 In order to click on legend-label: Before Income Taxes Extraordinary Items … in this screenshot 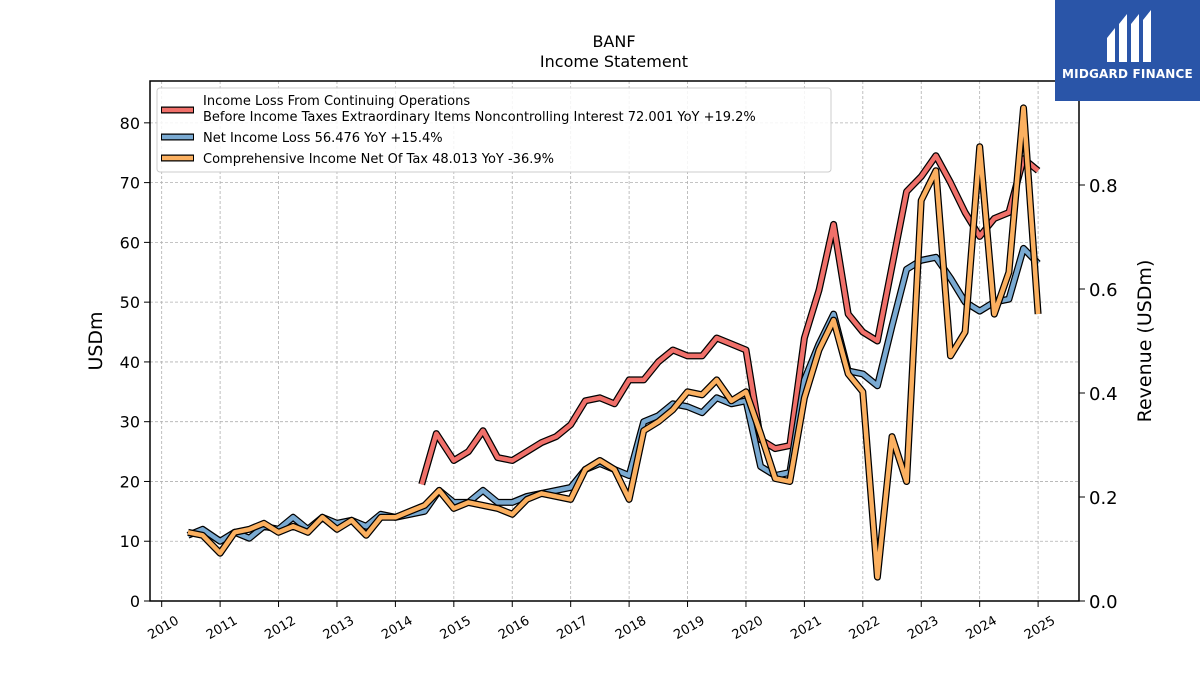, I will do `click(479, 117)`.